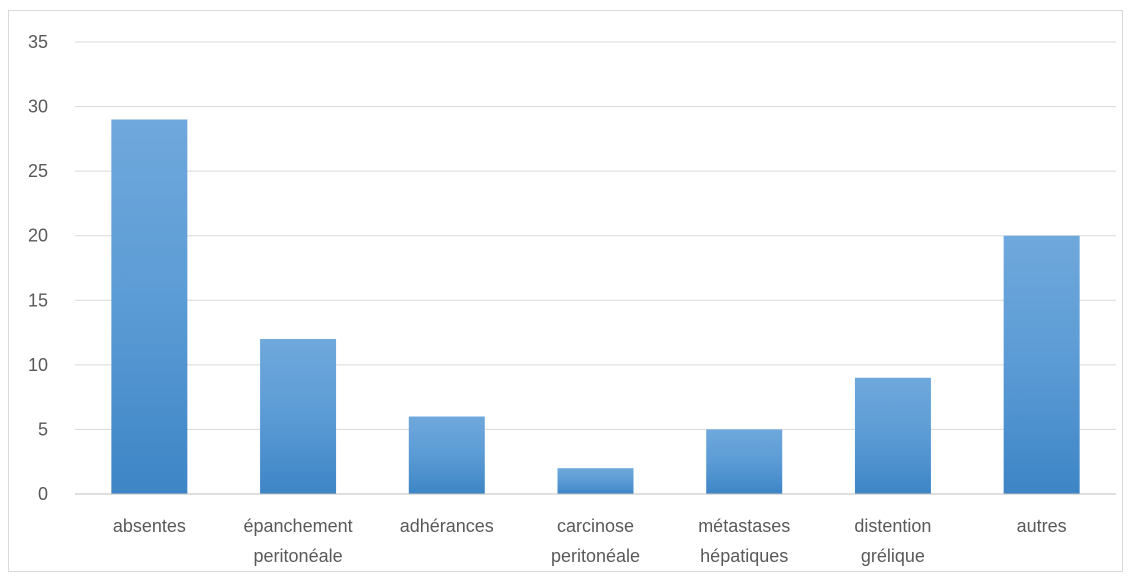  What do you see at coordinates (43, 429) in the screenshot?
I see `y-tick-label: 5` at bounding box center [43, 429].